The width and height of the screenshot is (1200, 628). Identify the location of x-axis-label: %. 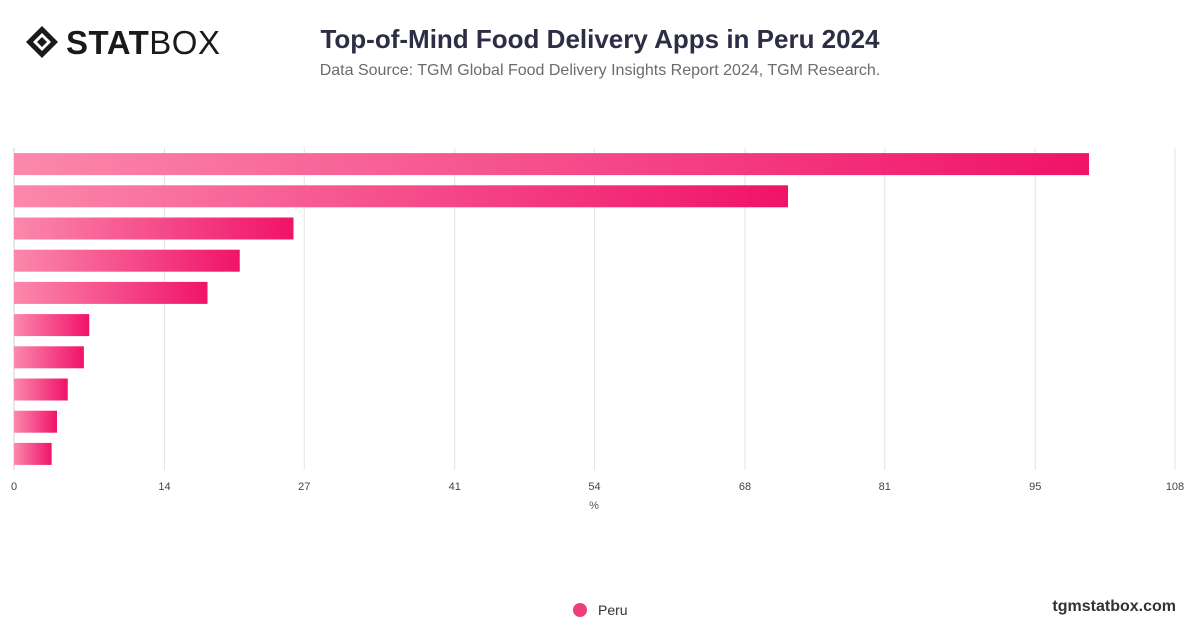
(594, 506).